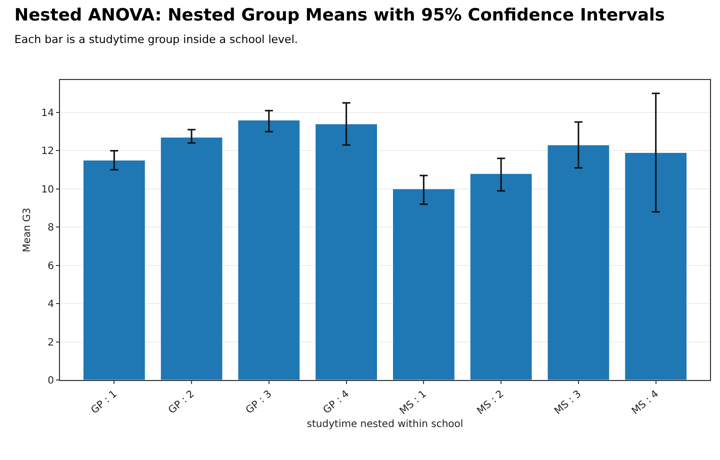 The width and height of the screenshot is (720, 460). I want to click on chart-title: Nested ANOVA: Nested Group Means with 95% Confidence Intervals, so click(339, 16).